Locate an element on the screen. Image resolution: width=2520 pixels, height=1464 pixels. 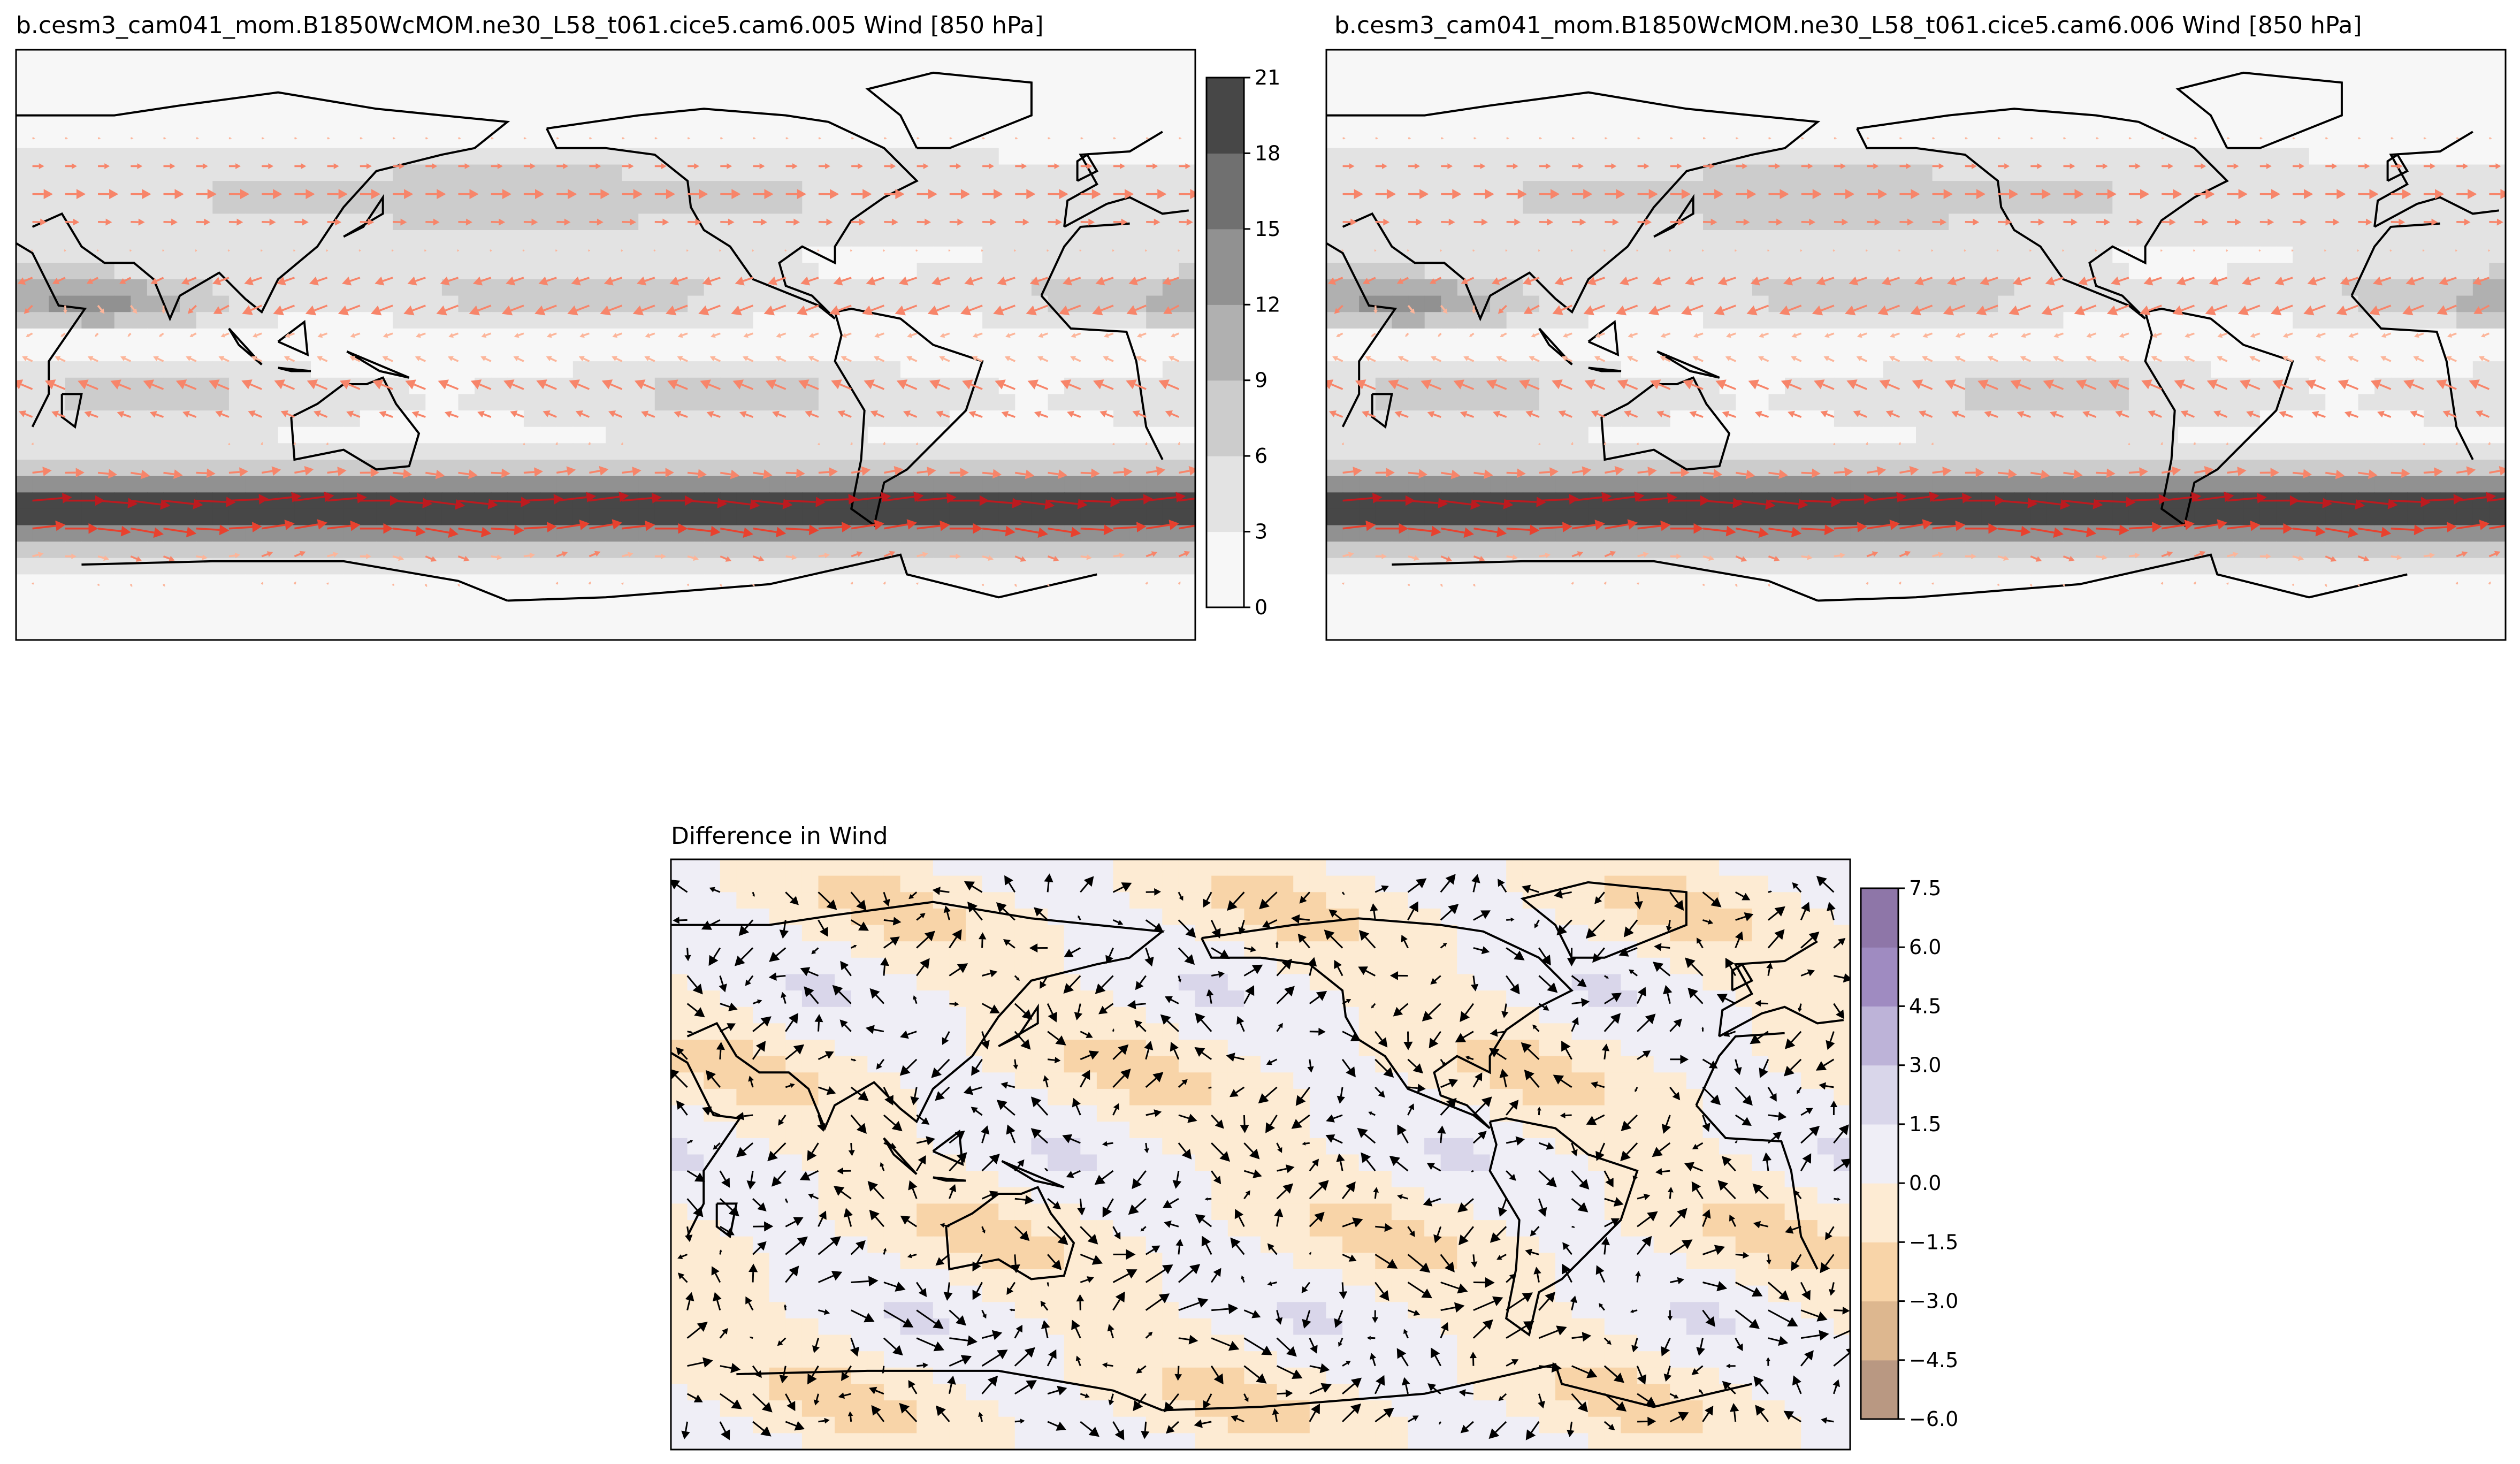
colorbar-tick-label: 0 is located at coordinates (1261, 607).